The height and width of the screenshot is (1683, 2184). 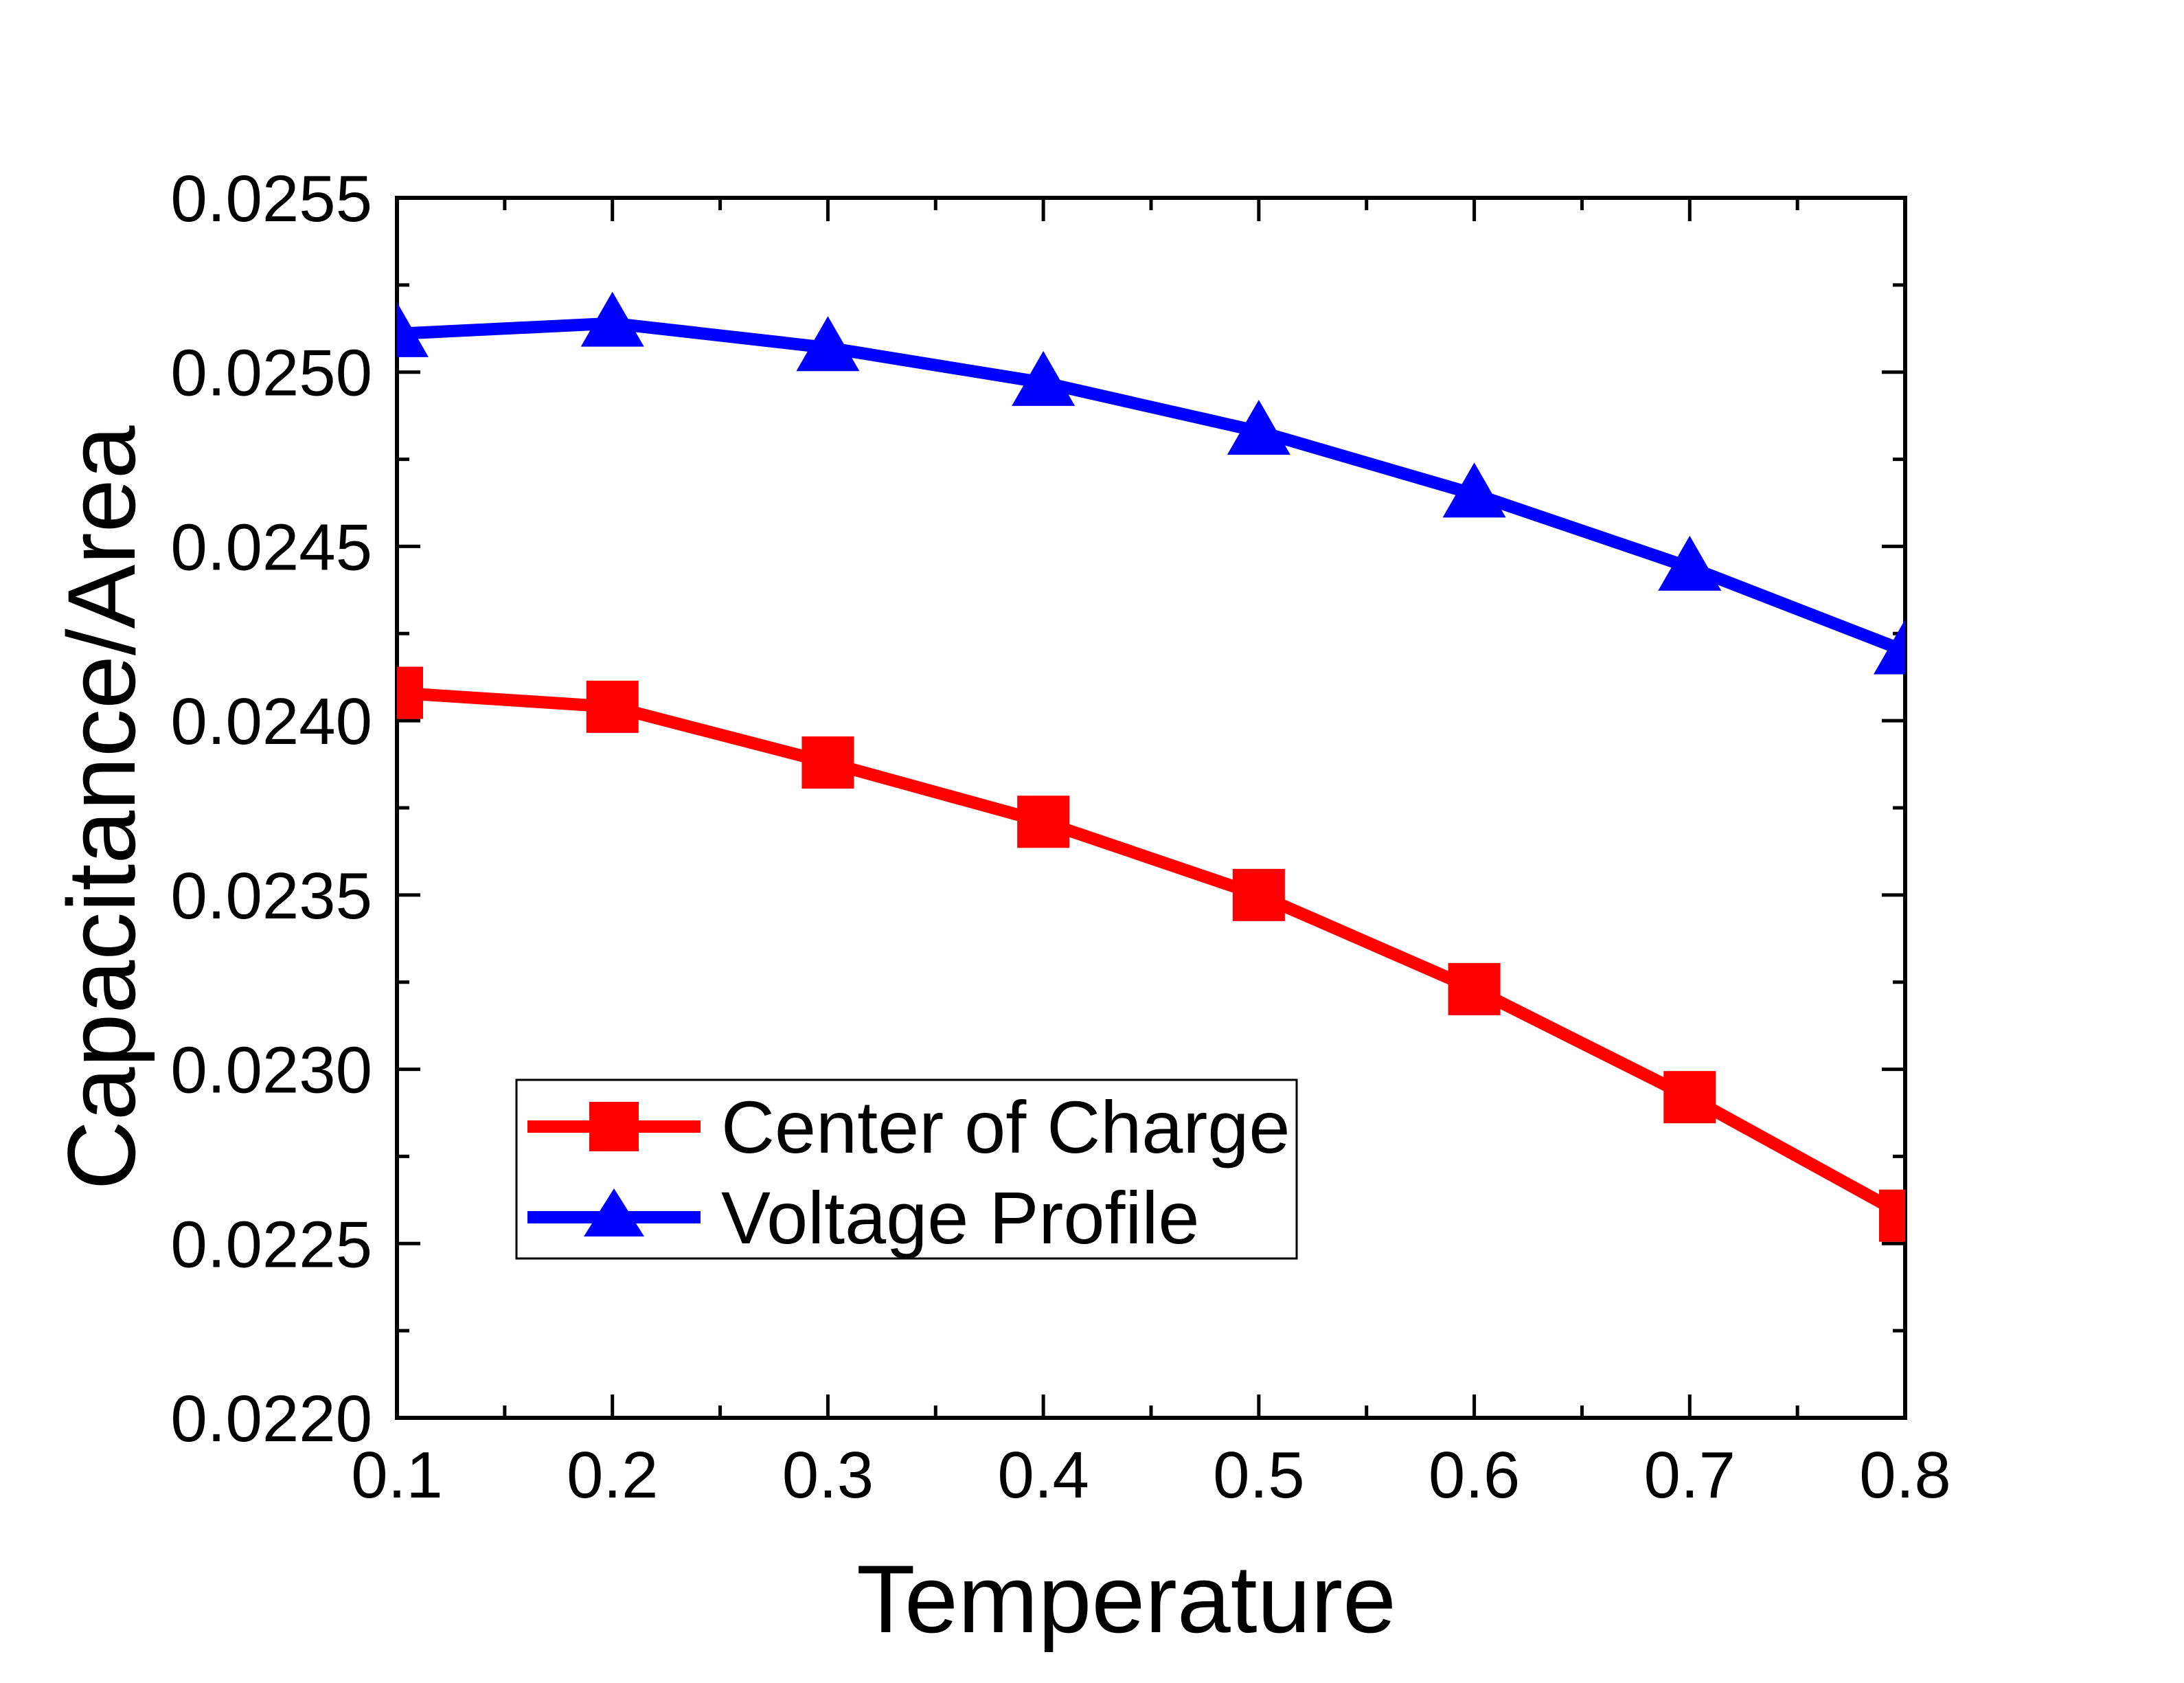 What do you see at coordinates (828, 1475) in the screenshot?
I see `x-tick-label: 0.3` at bounding box center [828, 1475].